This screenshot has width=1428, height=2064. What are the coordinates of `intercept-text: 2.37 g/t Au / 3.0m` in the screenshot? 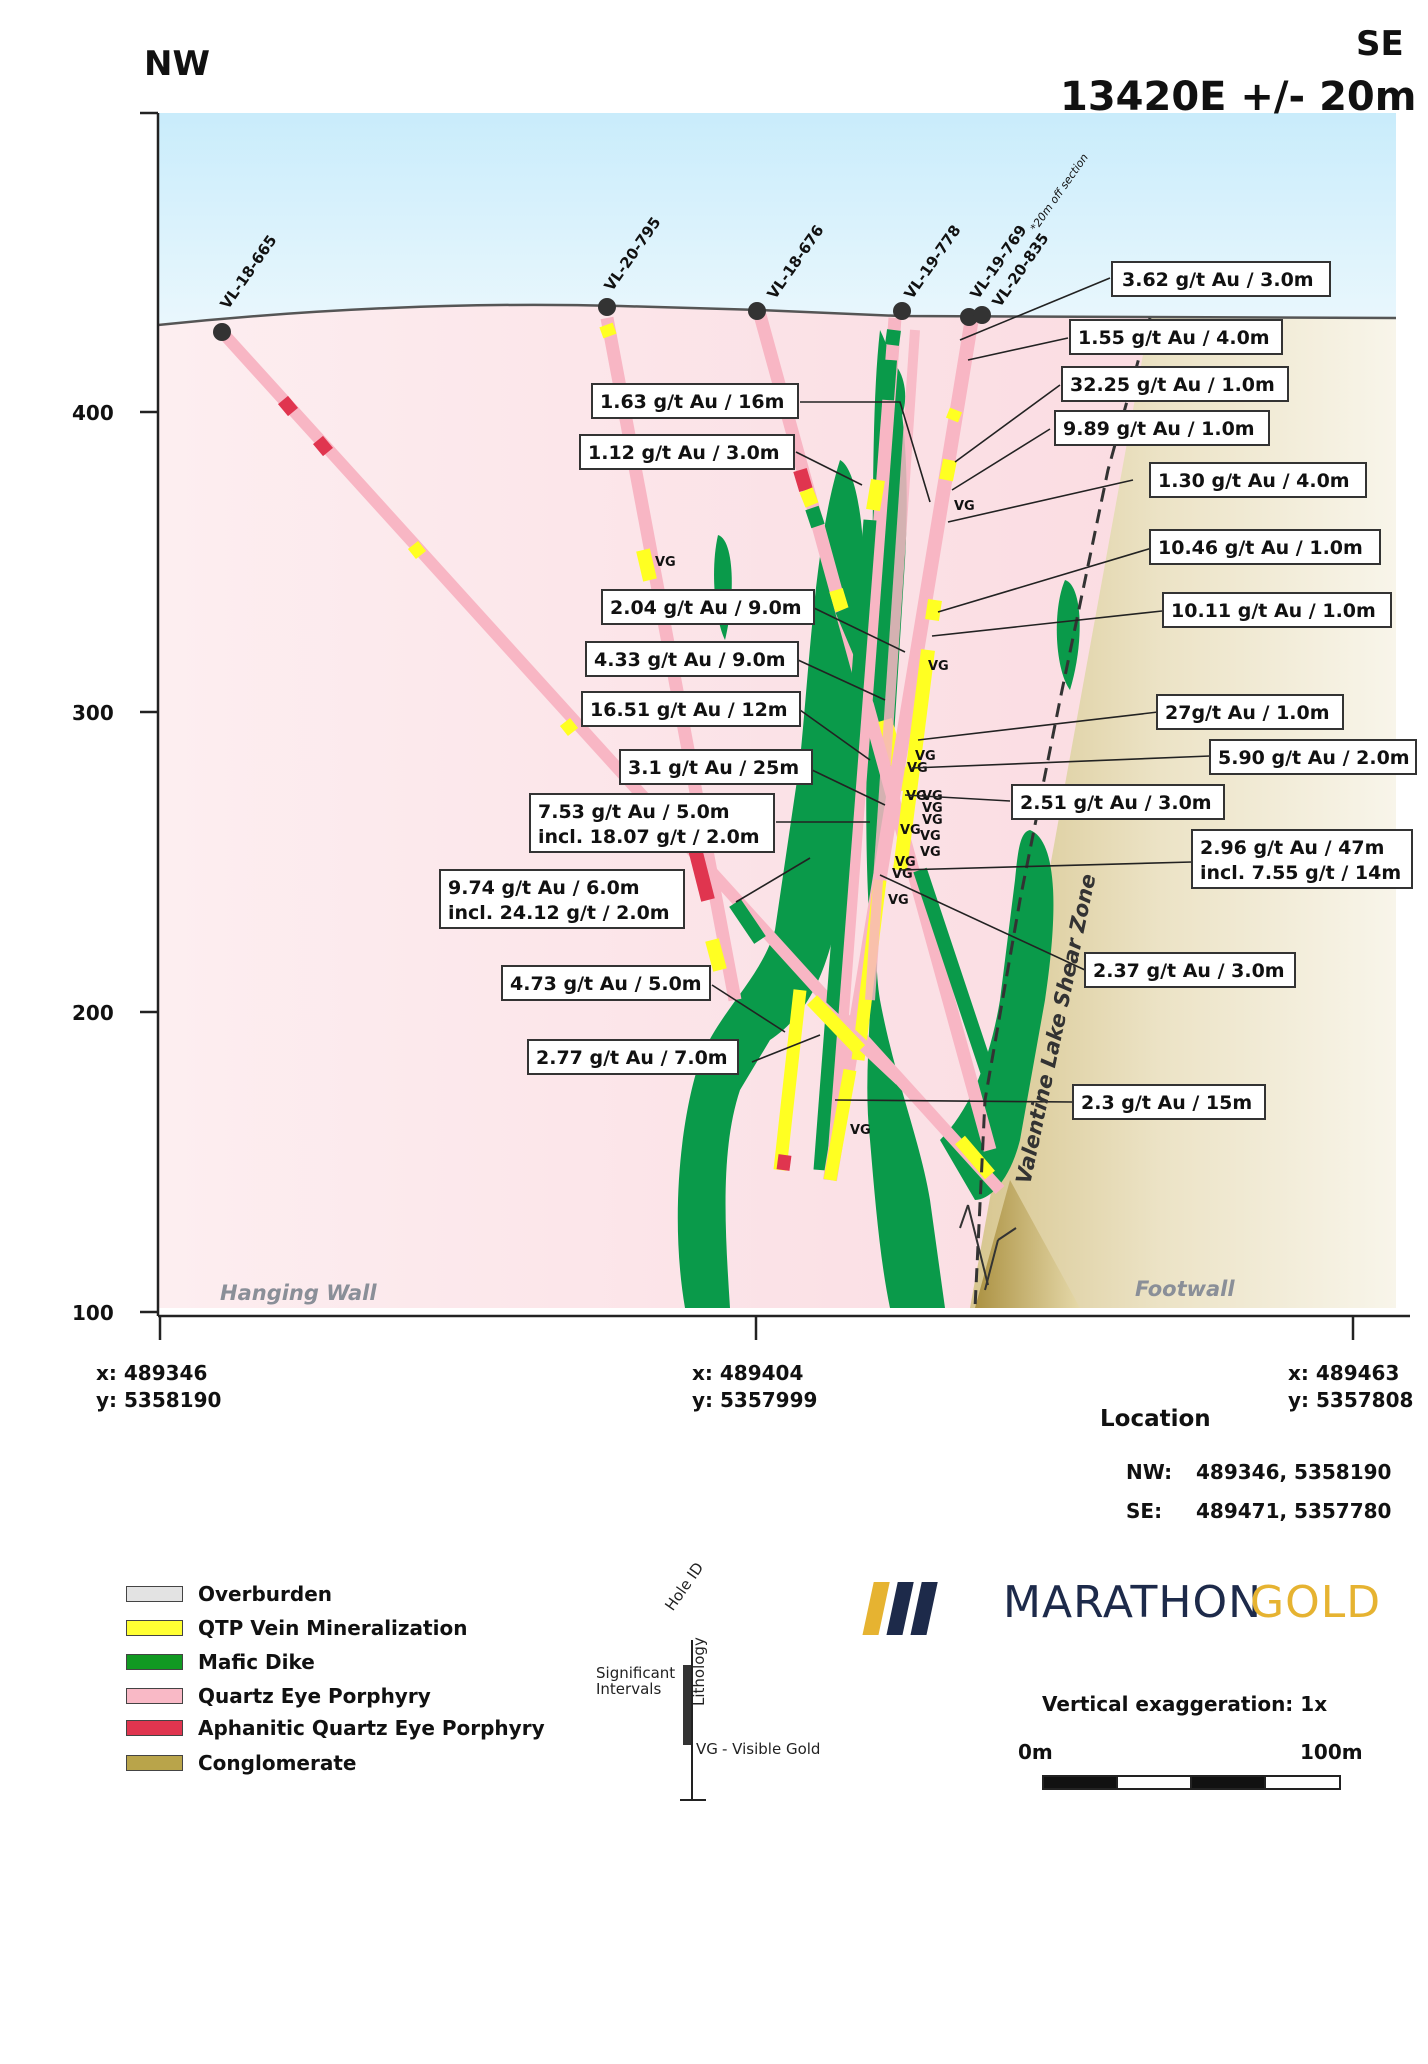 It's located at (1189, 971).